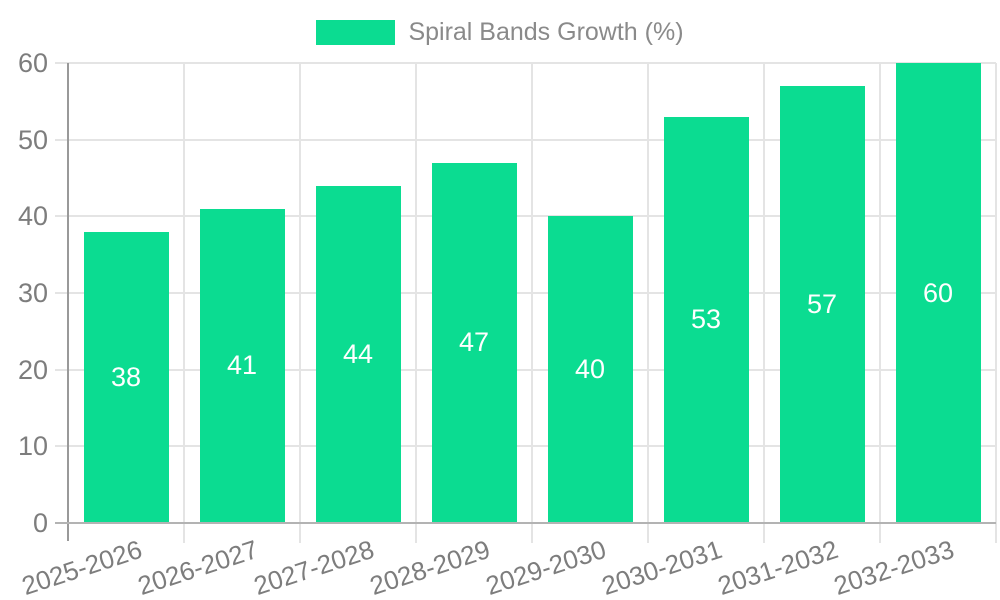  What do you see at coordinates (40, 523) in the screenshot?
I see `y-axis-tick-label: 0` at bounding box center [40, 523].